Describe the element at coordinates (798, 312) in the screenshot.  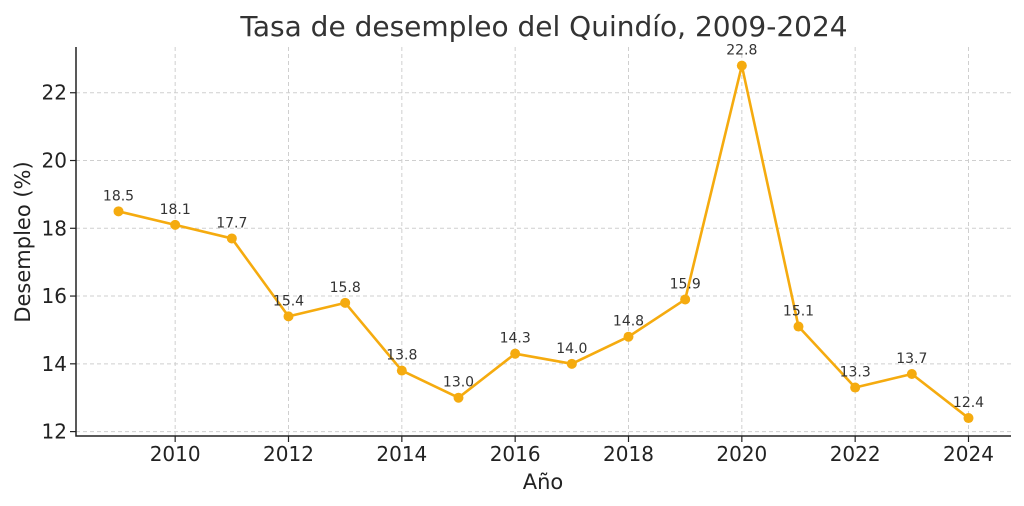
I see `data-label: 15.1` at that location.